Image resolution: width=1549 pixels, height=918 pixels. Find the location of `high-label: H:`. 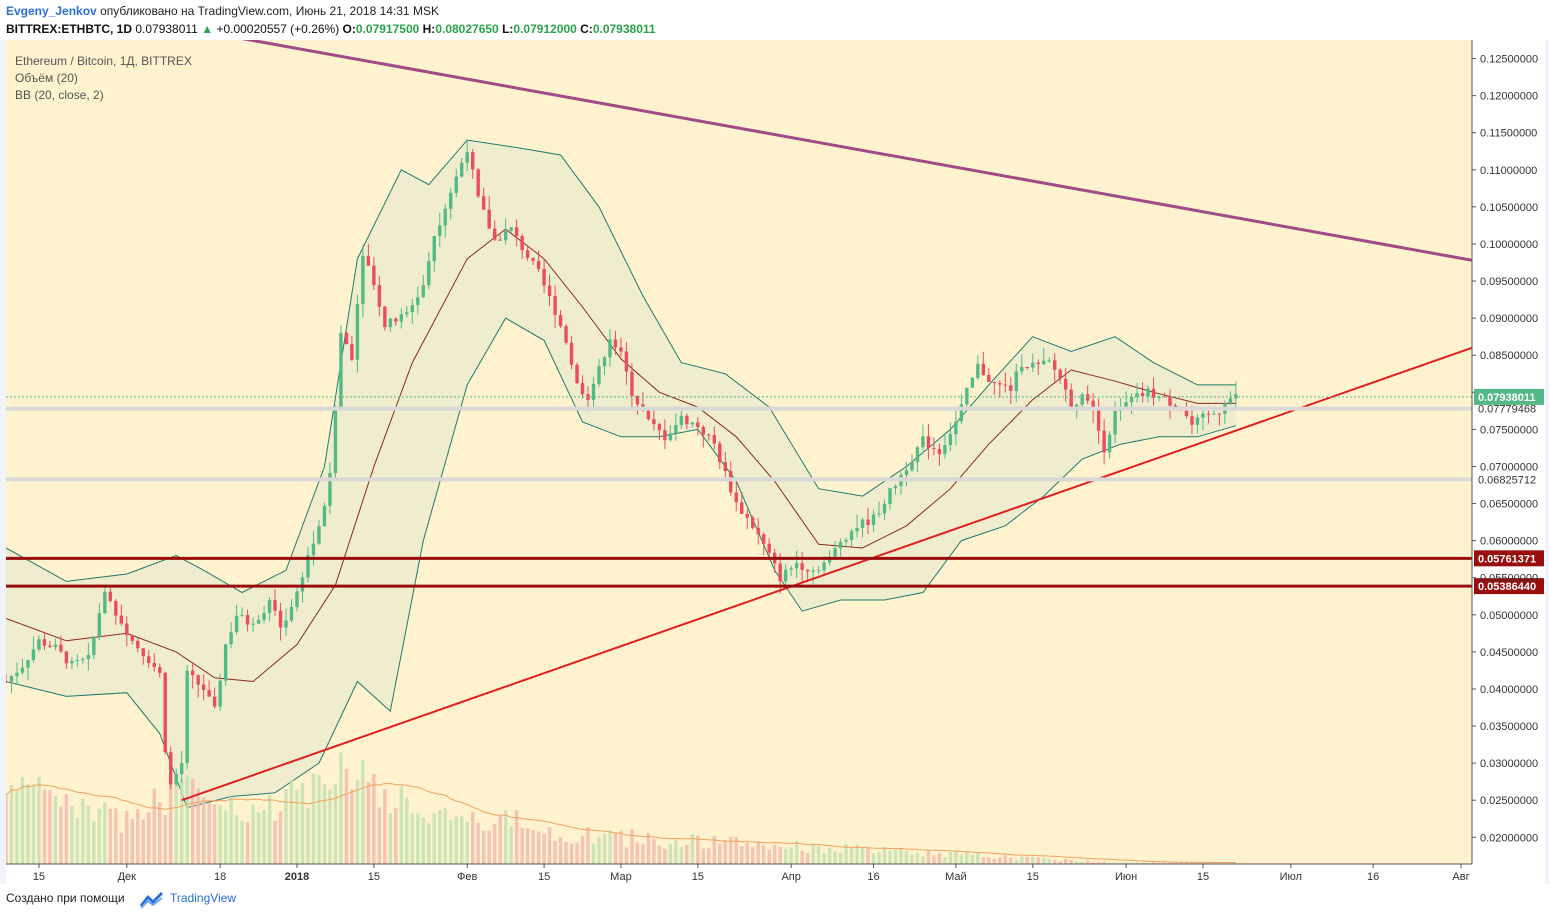

high-label: H: is located at coordinates (429, 29).